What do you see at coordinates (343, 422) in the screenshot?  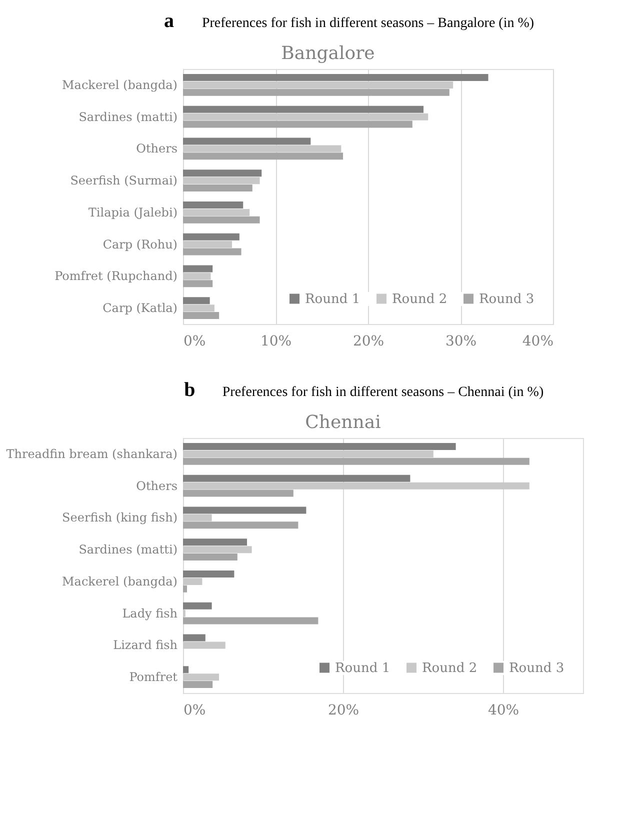 I see `chart-subtitle: Chennai` at bounding box center [343, 422].